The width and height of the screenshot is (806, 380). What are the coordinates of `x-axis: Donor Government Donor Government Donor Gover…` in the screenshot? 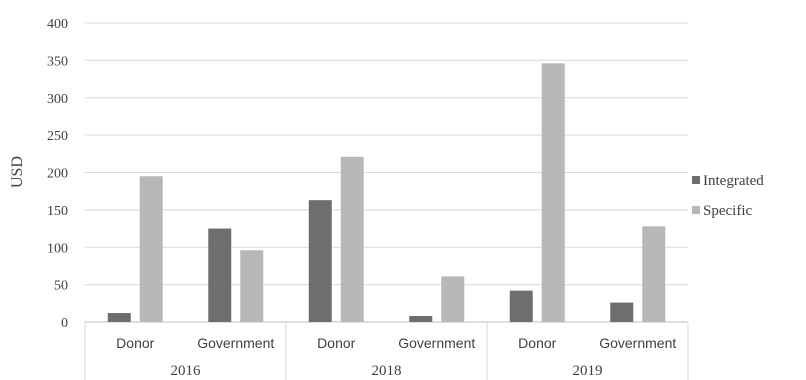 It's located at (386, 351).